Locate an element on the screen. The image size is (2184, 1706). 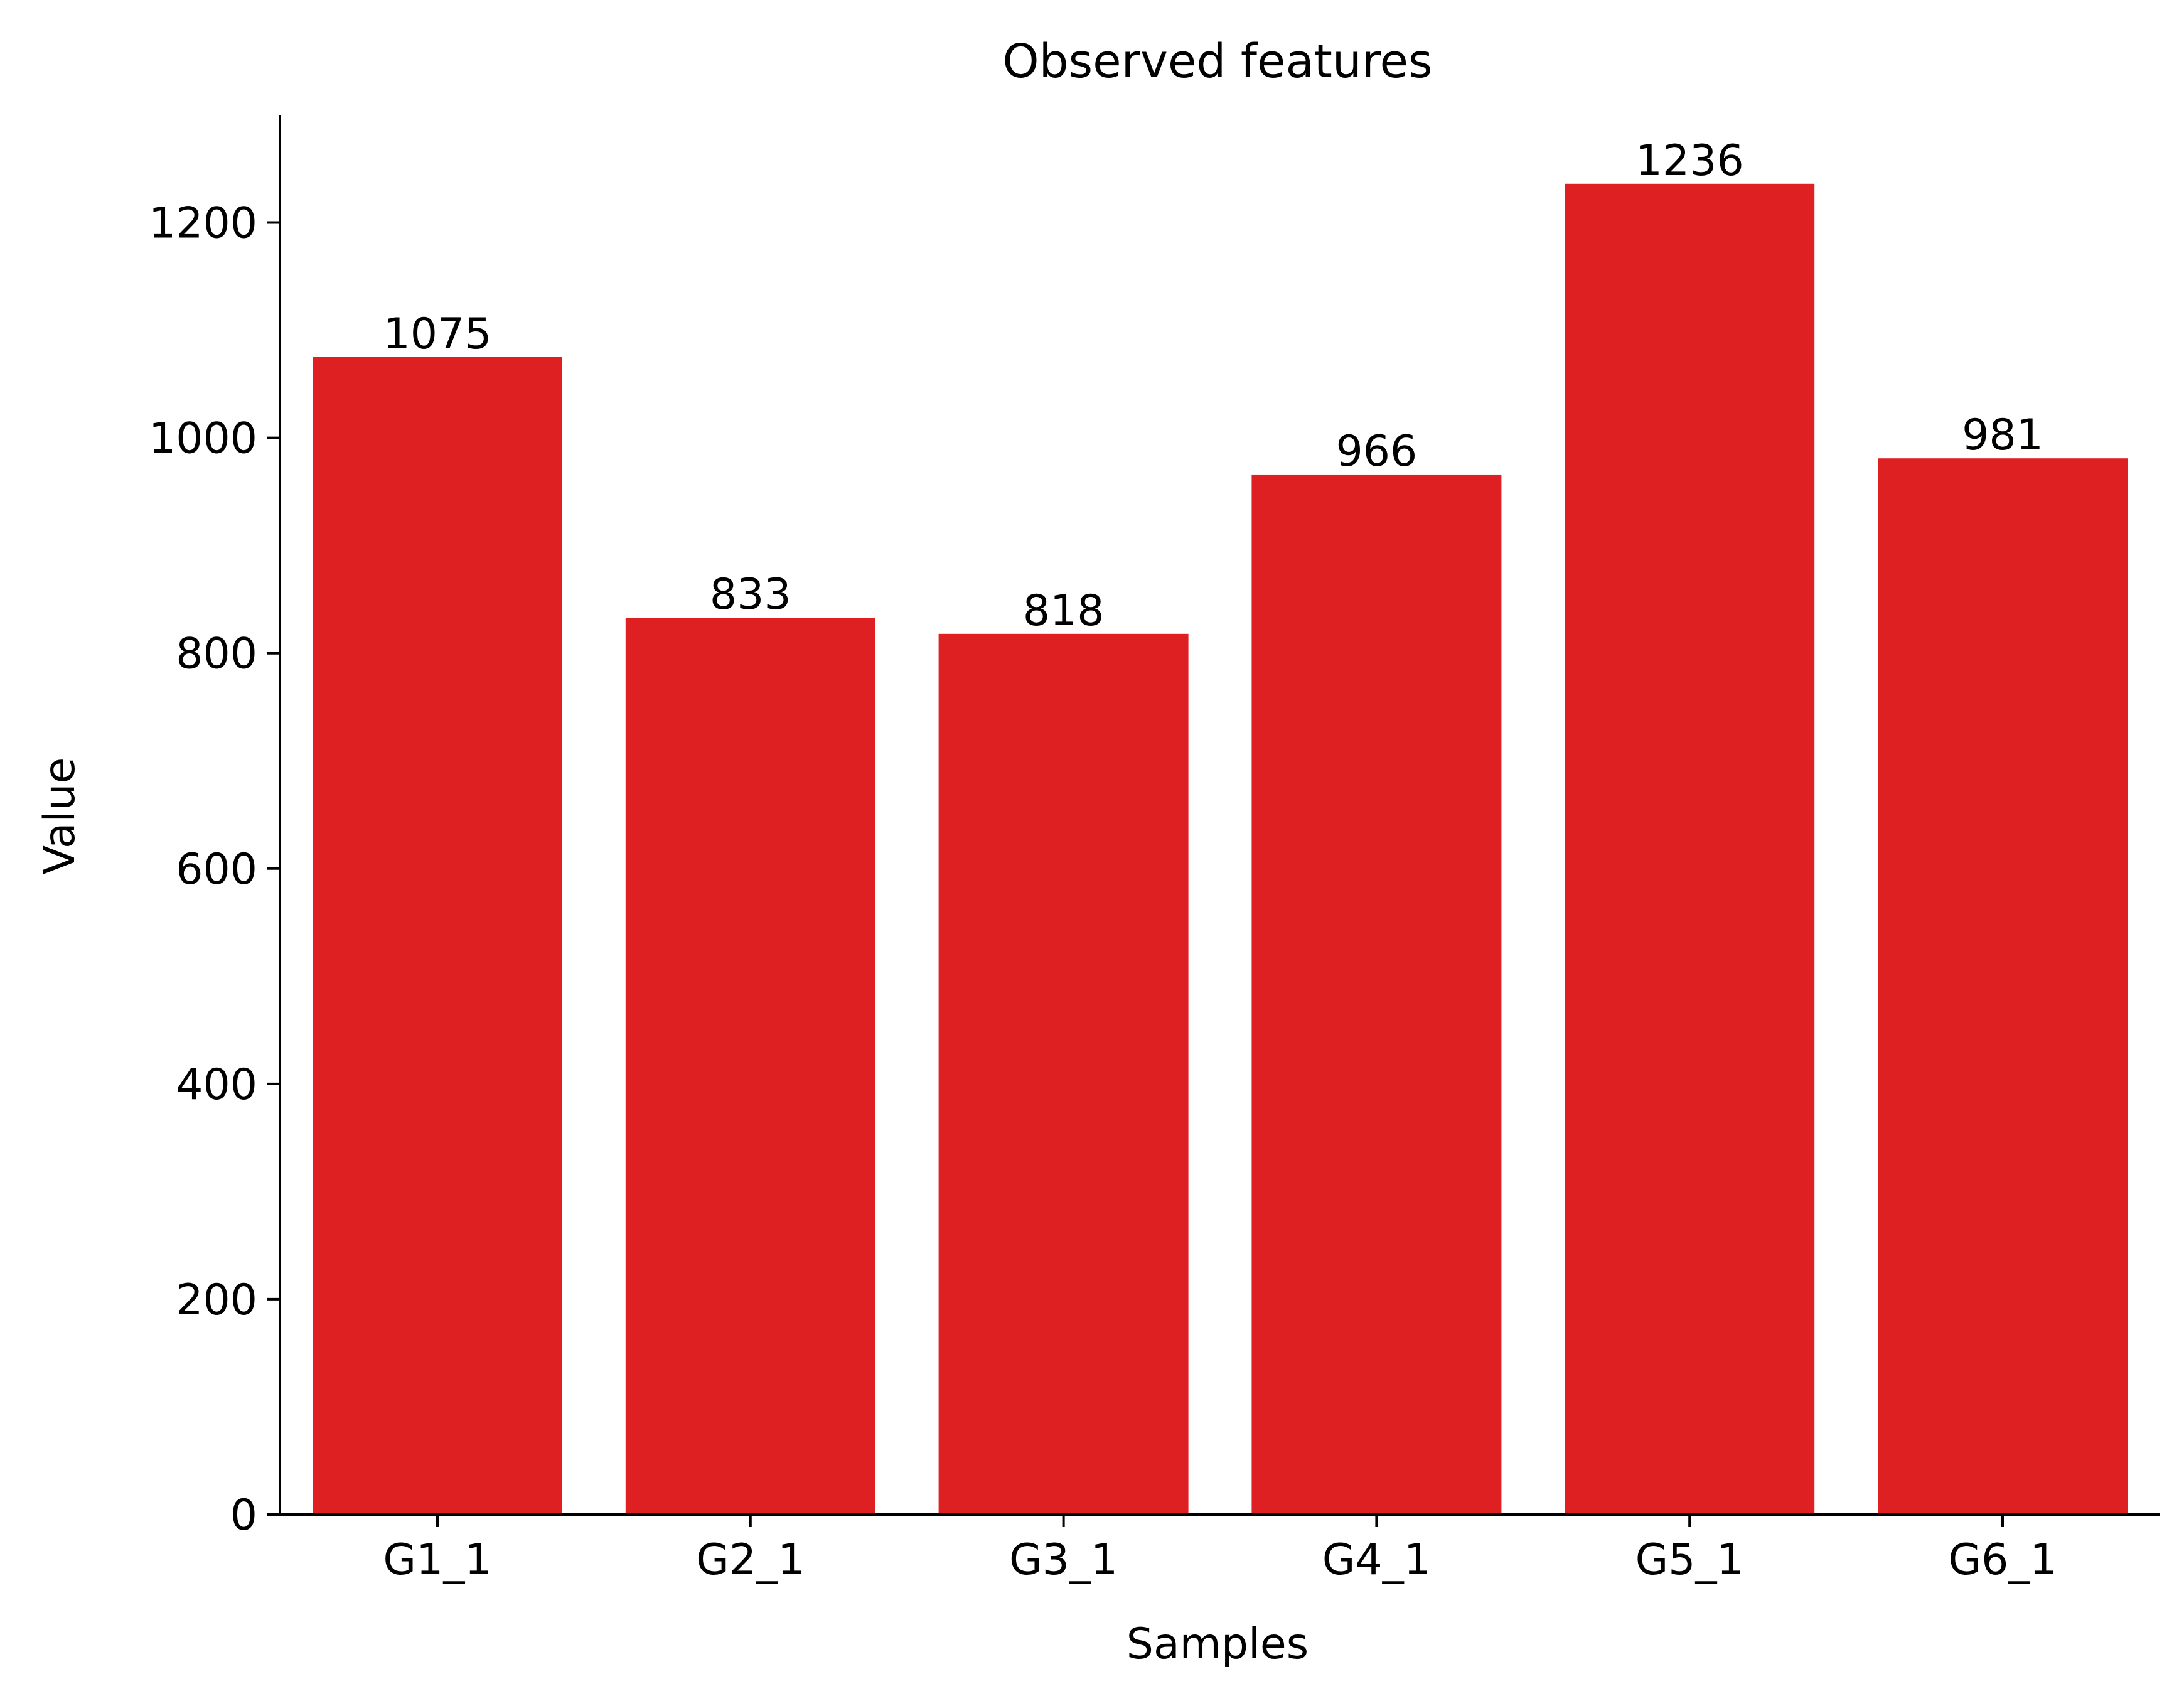
x-axis-label: Samples is located at coordinates (1218, 1644).